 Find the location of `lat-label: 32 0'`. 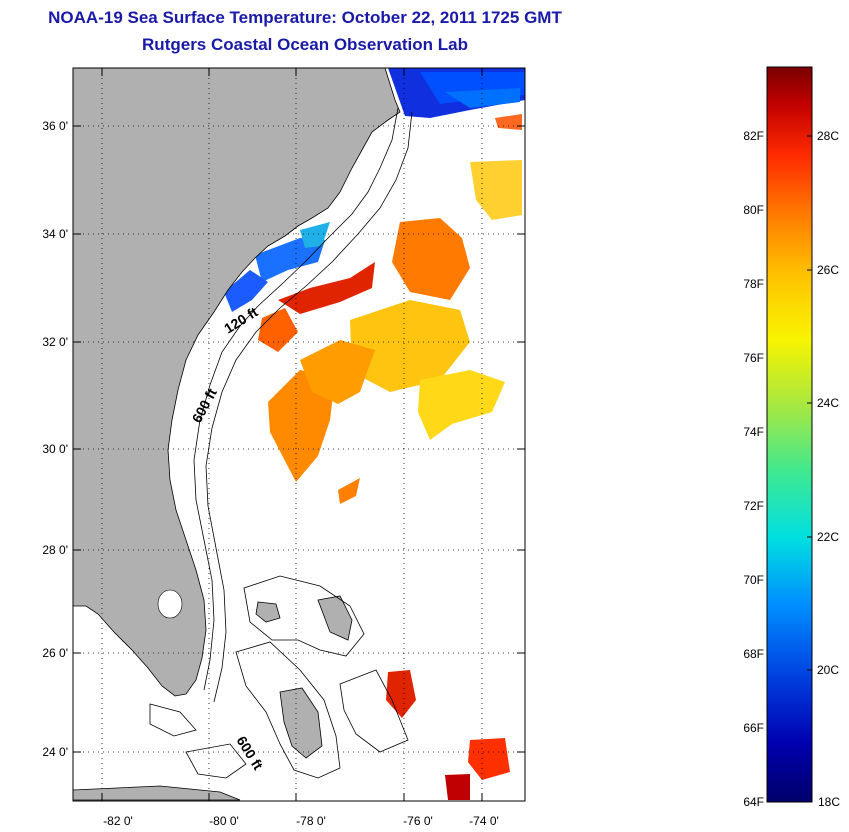

lat-label: 32 0' is located at coordinates (55, 342).